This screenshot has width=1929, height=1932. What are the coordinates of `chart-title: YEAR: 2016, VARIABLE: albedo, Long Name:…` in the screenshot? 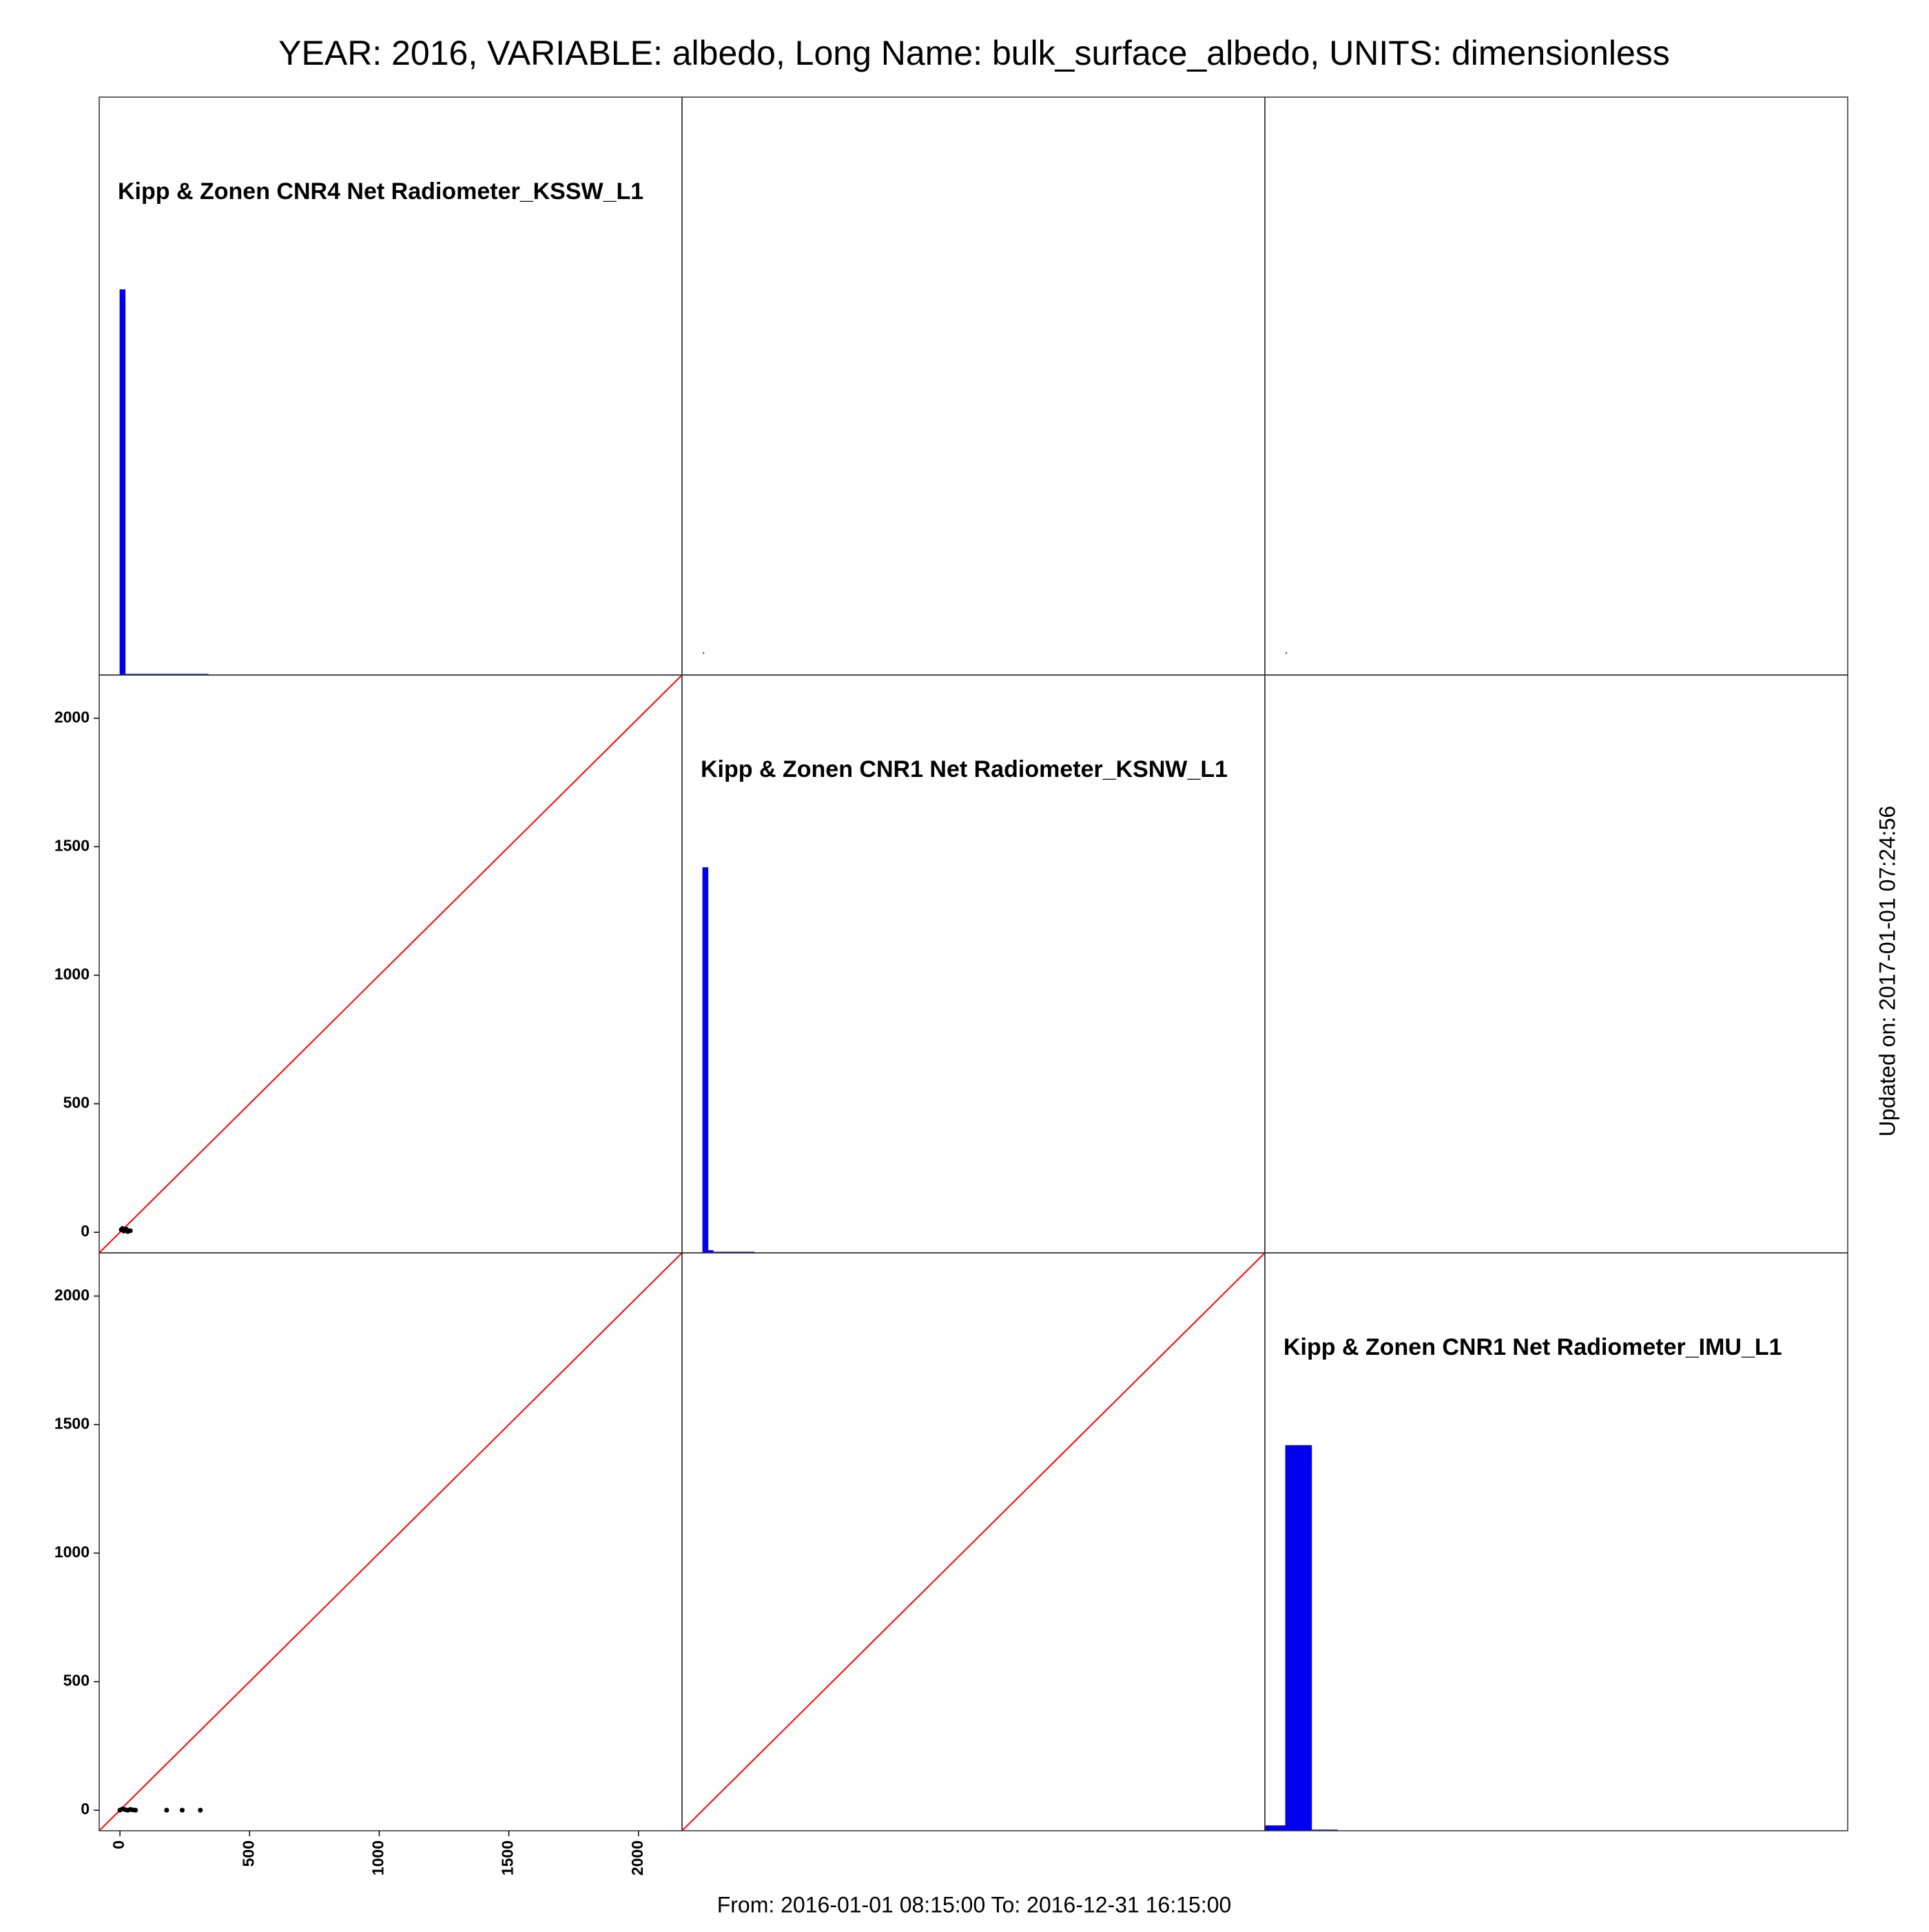 It's located at (974, 53).